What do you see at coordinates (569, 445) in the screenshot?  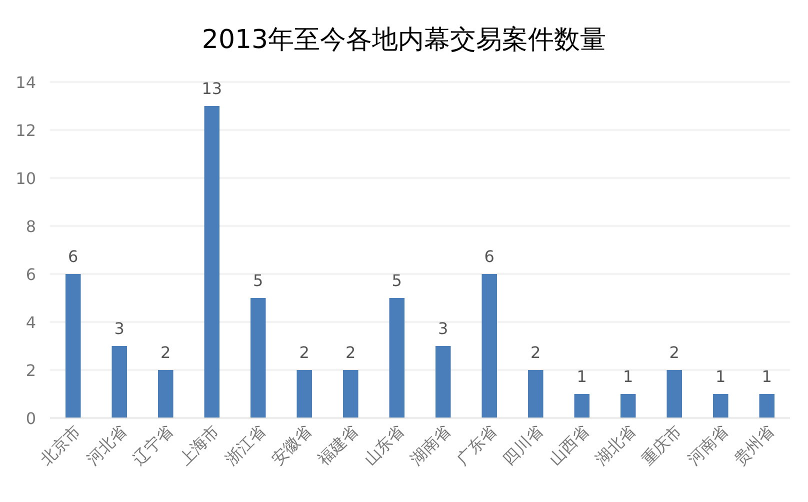 I see `x-tick-label: 山西省` at bounding box center [569, 445].